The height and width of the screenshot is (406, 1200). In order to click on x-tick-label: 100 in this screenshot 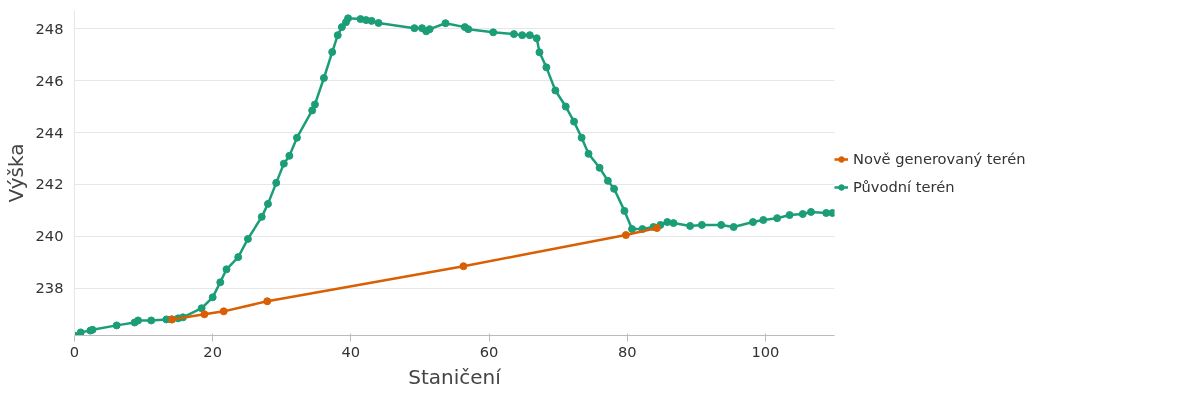, I will do `click(765, 351)`.